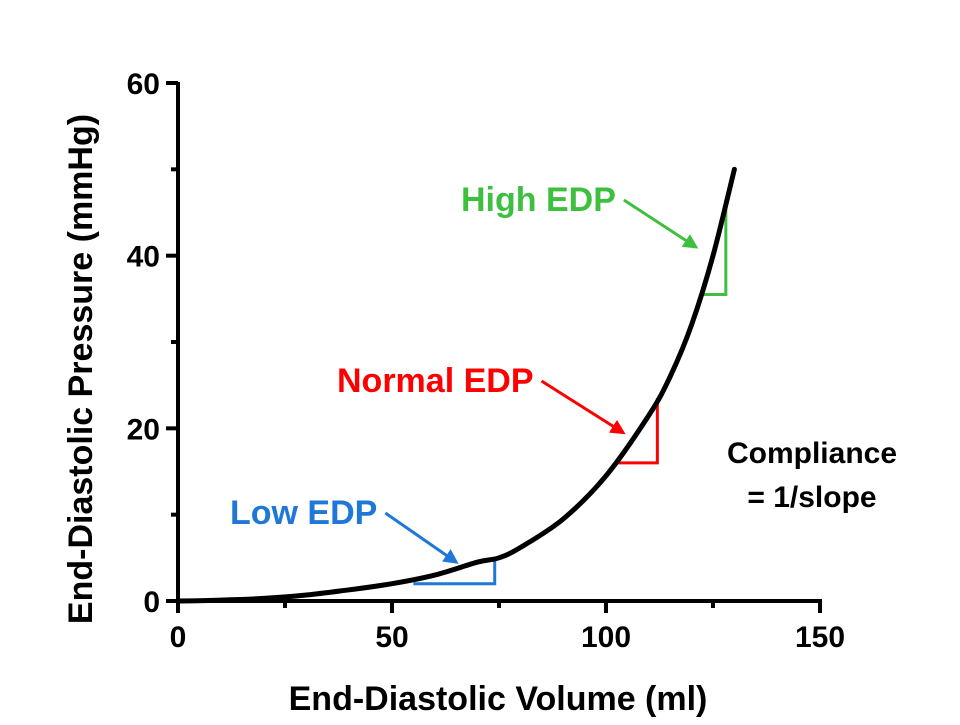 This screenshot has height=725, width=960. Describe the element at coordinates (606, 637) in the screenshot. I see `x-tick-label: 100` at that location.